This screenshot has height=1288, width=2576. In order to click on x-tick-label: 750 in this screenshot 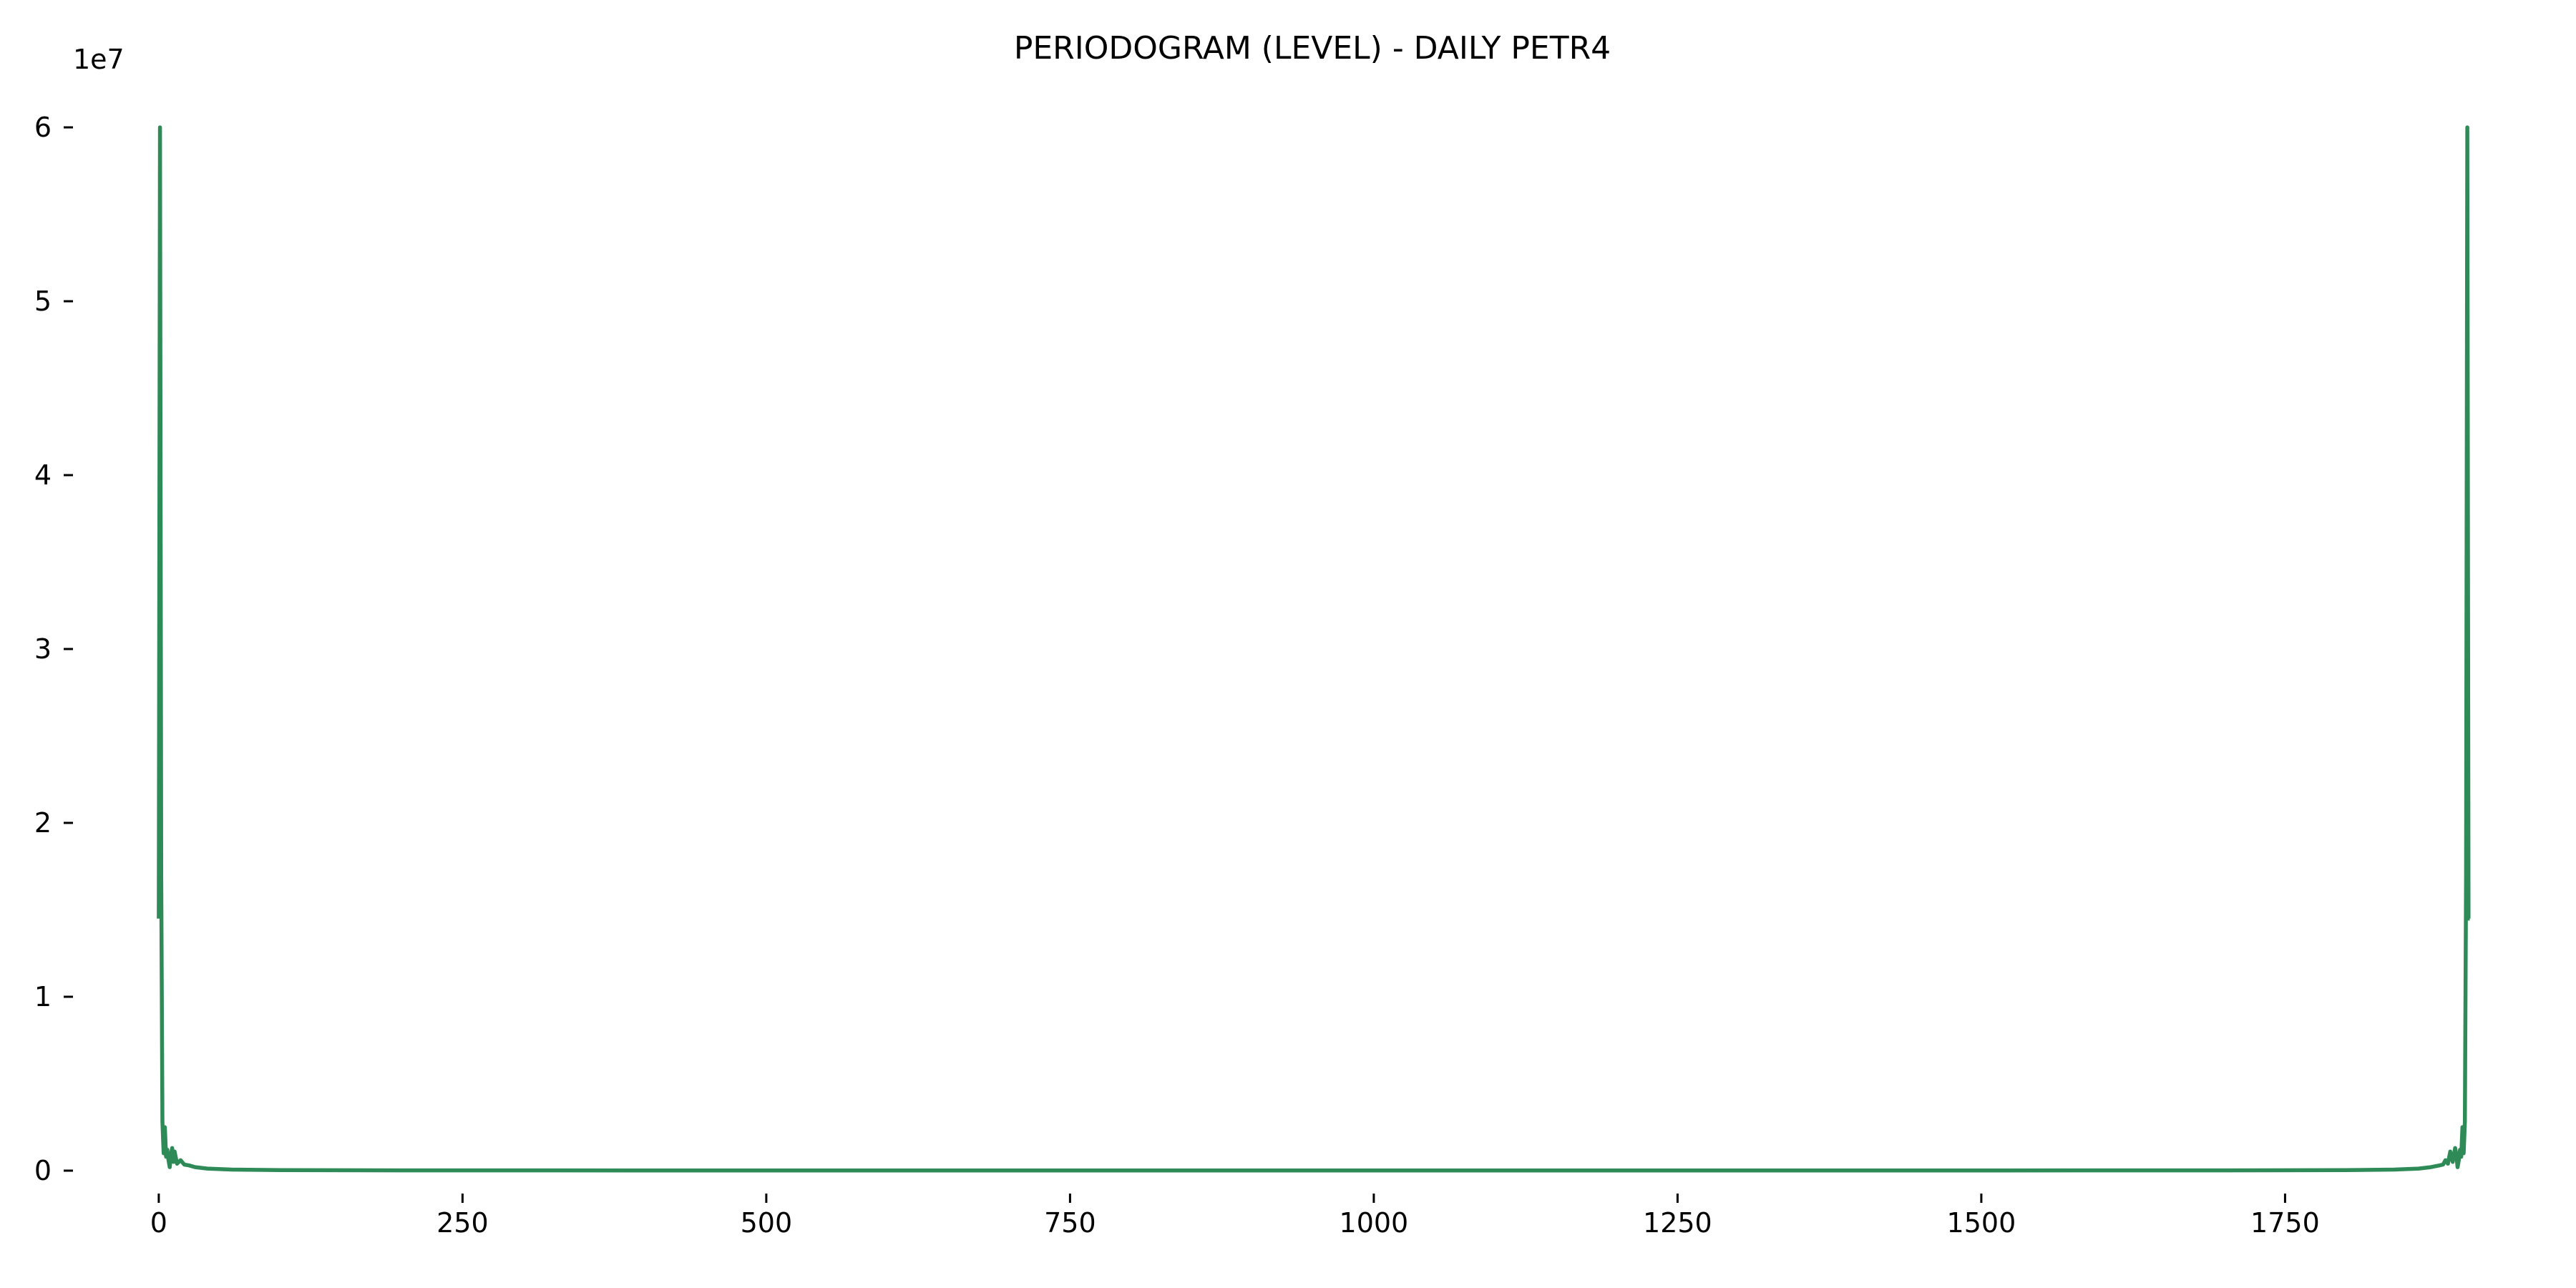, I will do `click(1070, 1223)`.